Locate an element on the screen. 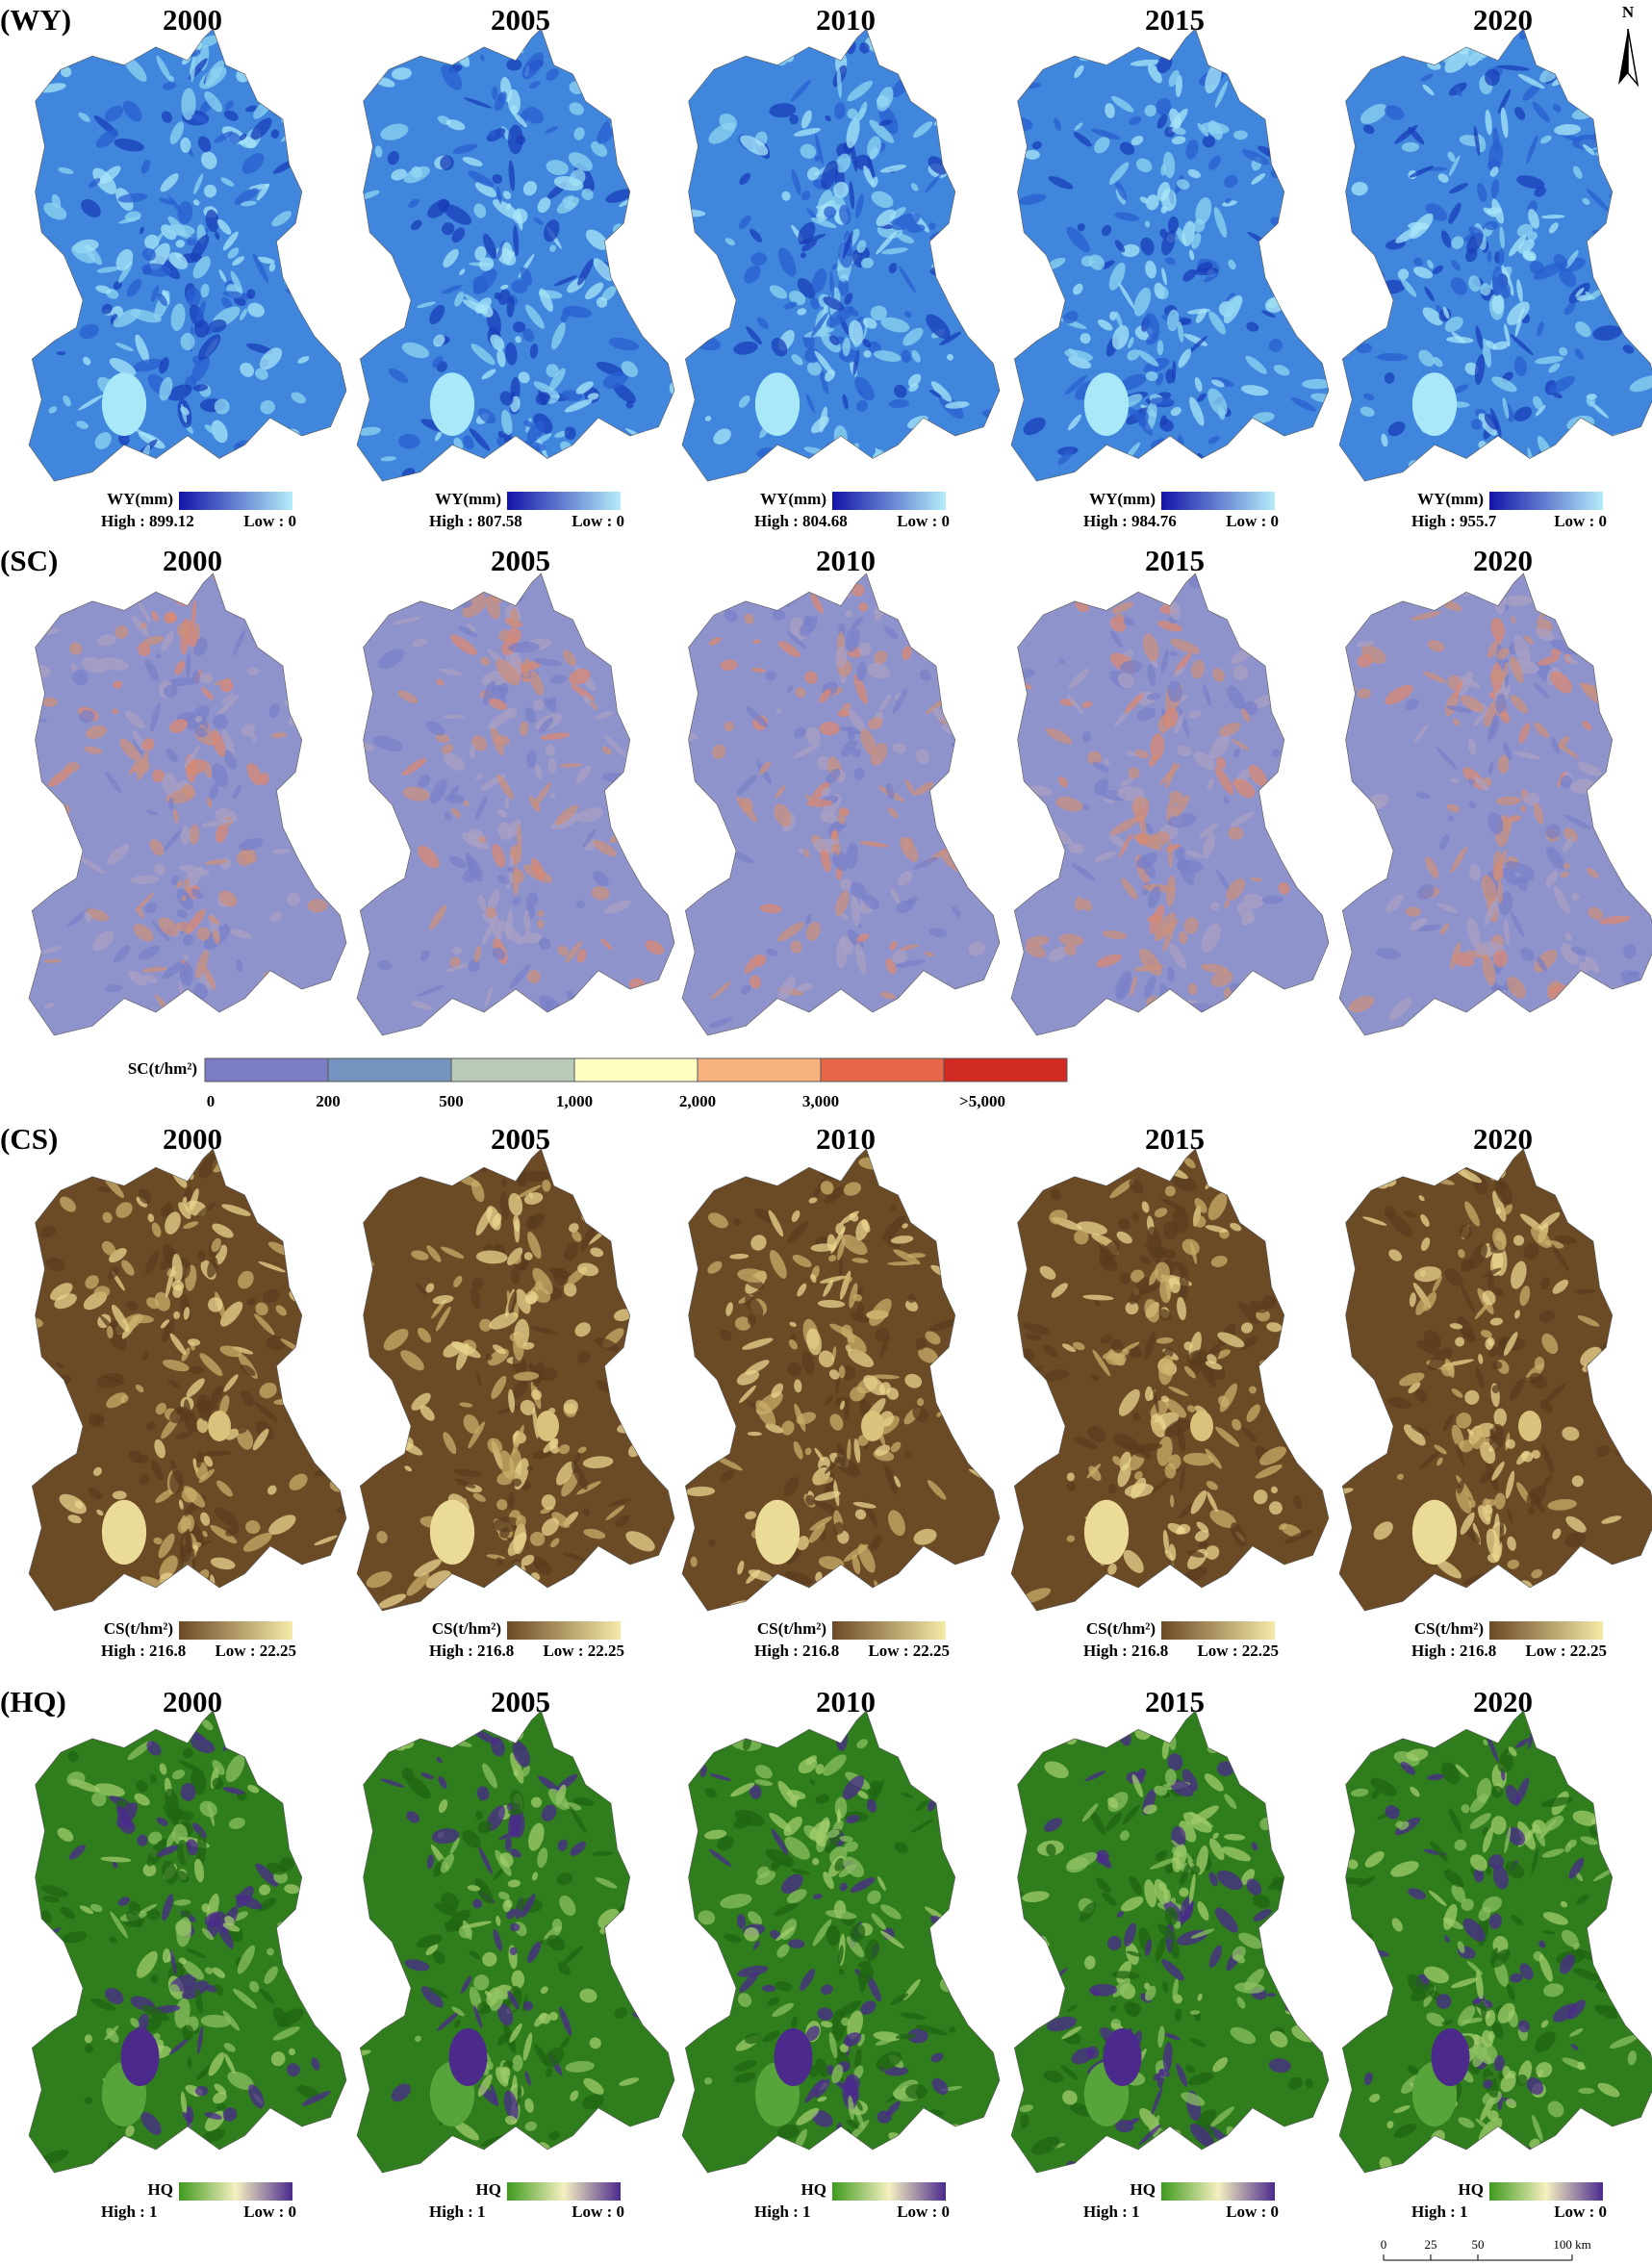  legend-high: High : 807.58 is located at coordinates (475, 521).